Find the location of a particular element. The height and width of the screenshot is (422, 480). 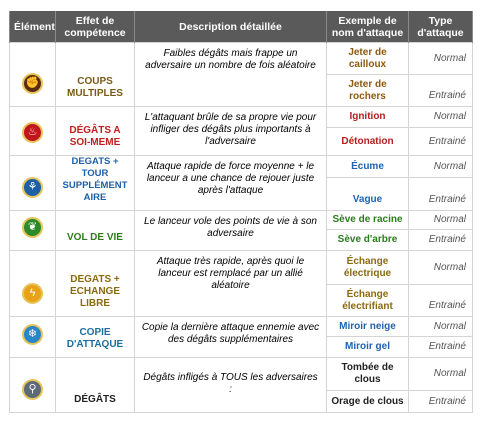

attack-name: Sève de racine is located at coordinates (367, 220).